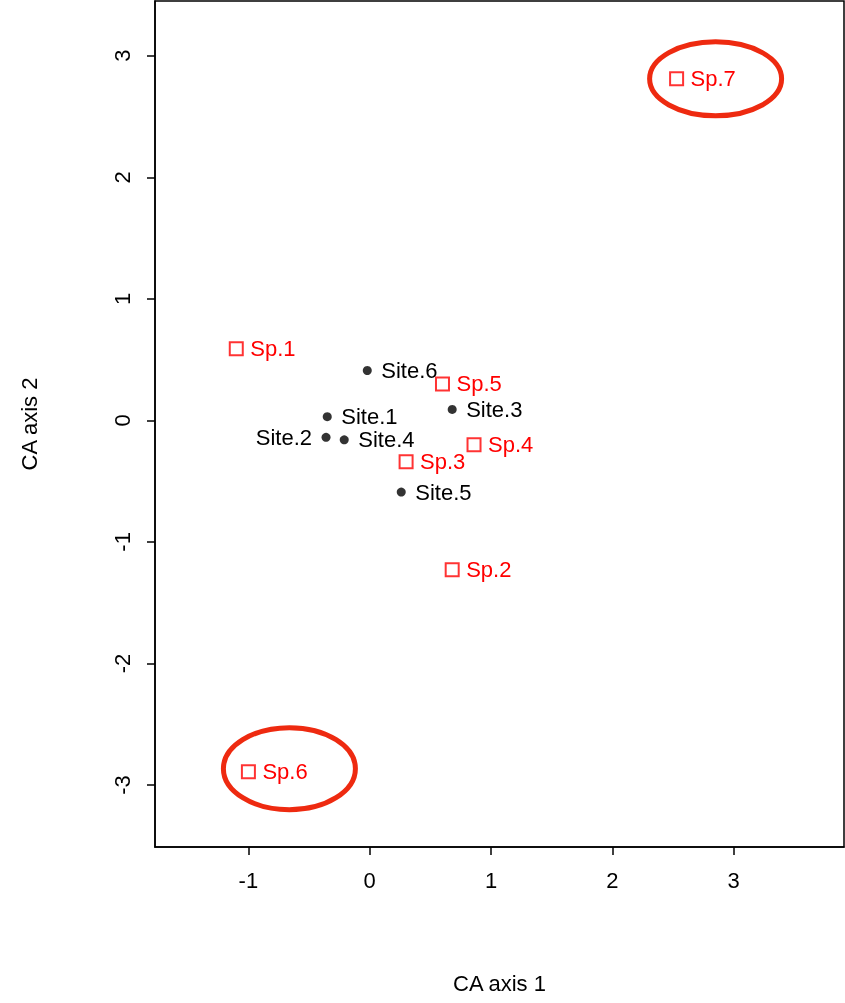 This screenshot has height=1003, width=845. What do you see at coordinates (122, 177) in the screenshot?
I see `y-tick-label: 2` at bounding box center [122, 177].